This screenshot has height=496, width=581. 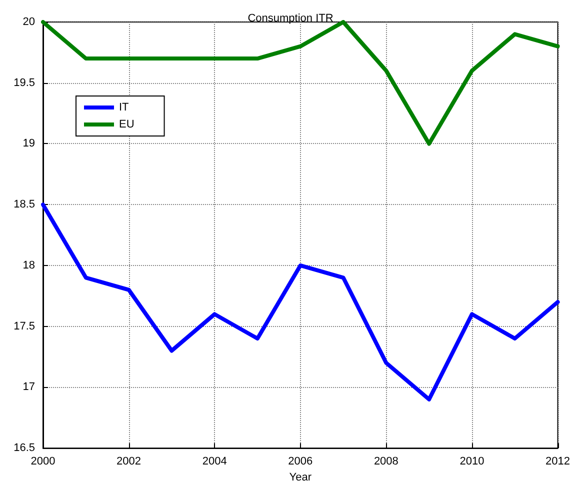 What do you see at coordinates (43, 462) in the screenshot?
I see `x-tick-label: 2000` at bounding box center [43, 462].